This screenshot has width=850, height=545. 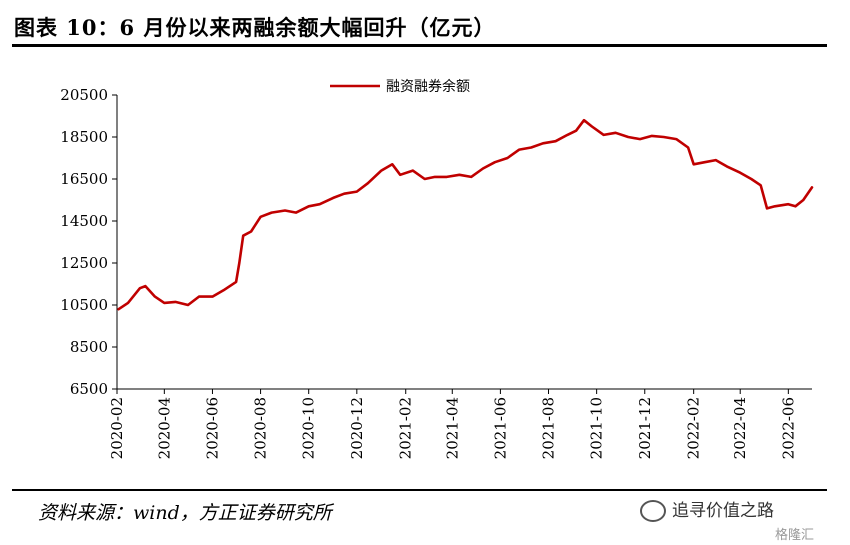 I want to click on x-tick-label: 2021-12, so click(x=645, y=428).